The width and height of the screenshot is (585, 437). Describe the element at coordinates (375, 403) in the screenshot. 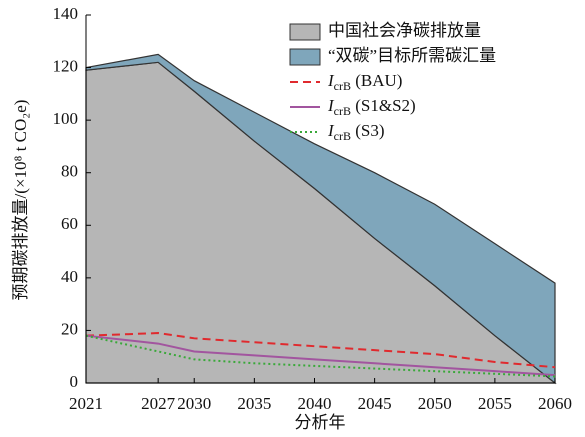

I see `x-tick-label: 2045` at that location.